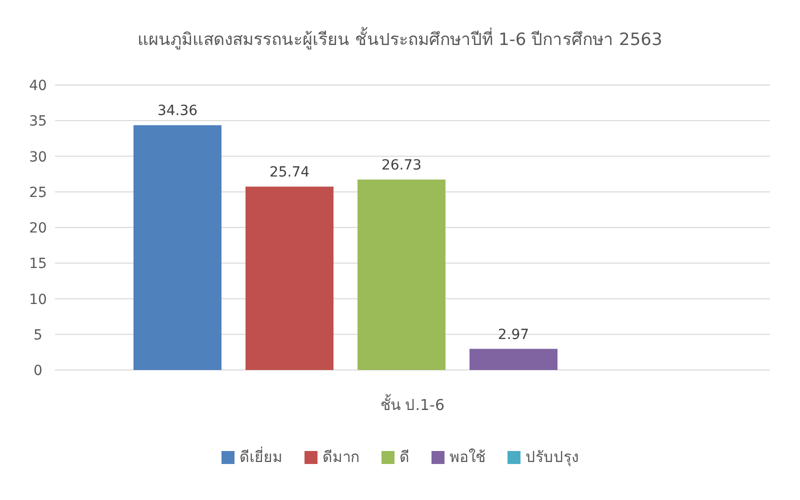 The width and height of the screenshot is (800, 500). Describe the element at coordinates (261, 456) in the screenshot. I see `legend-label: ดีเยี่ยม` at that location.